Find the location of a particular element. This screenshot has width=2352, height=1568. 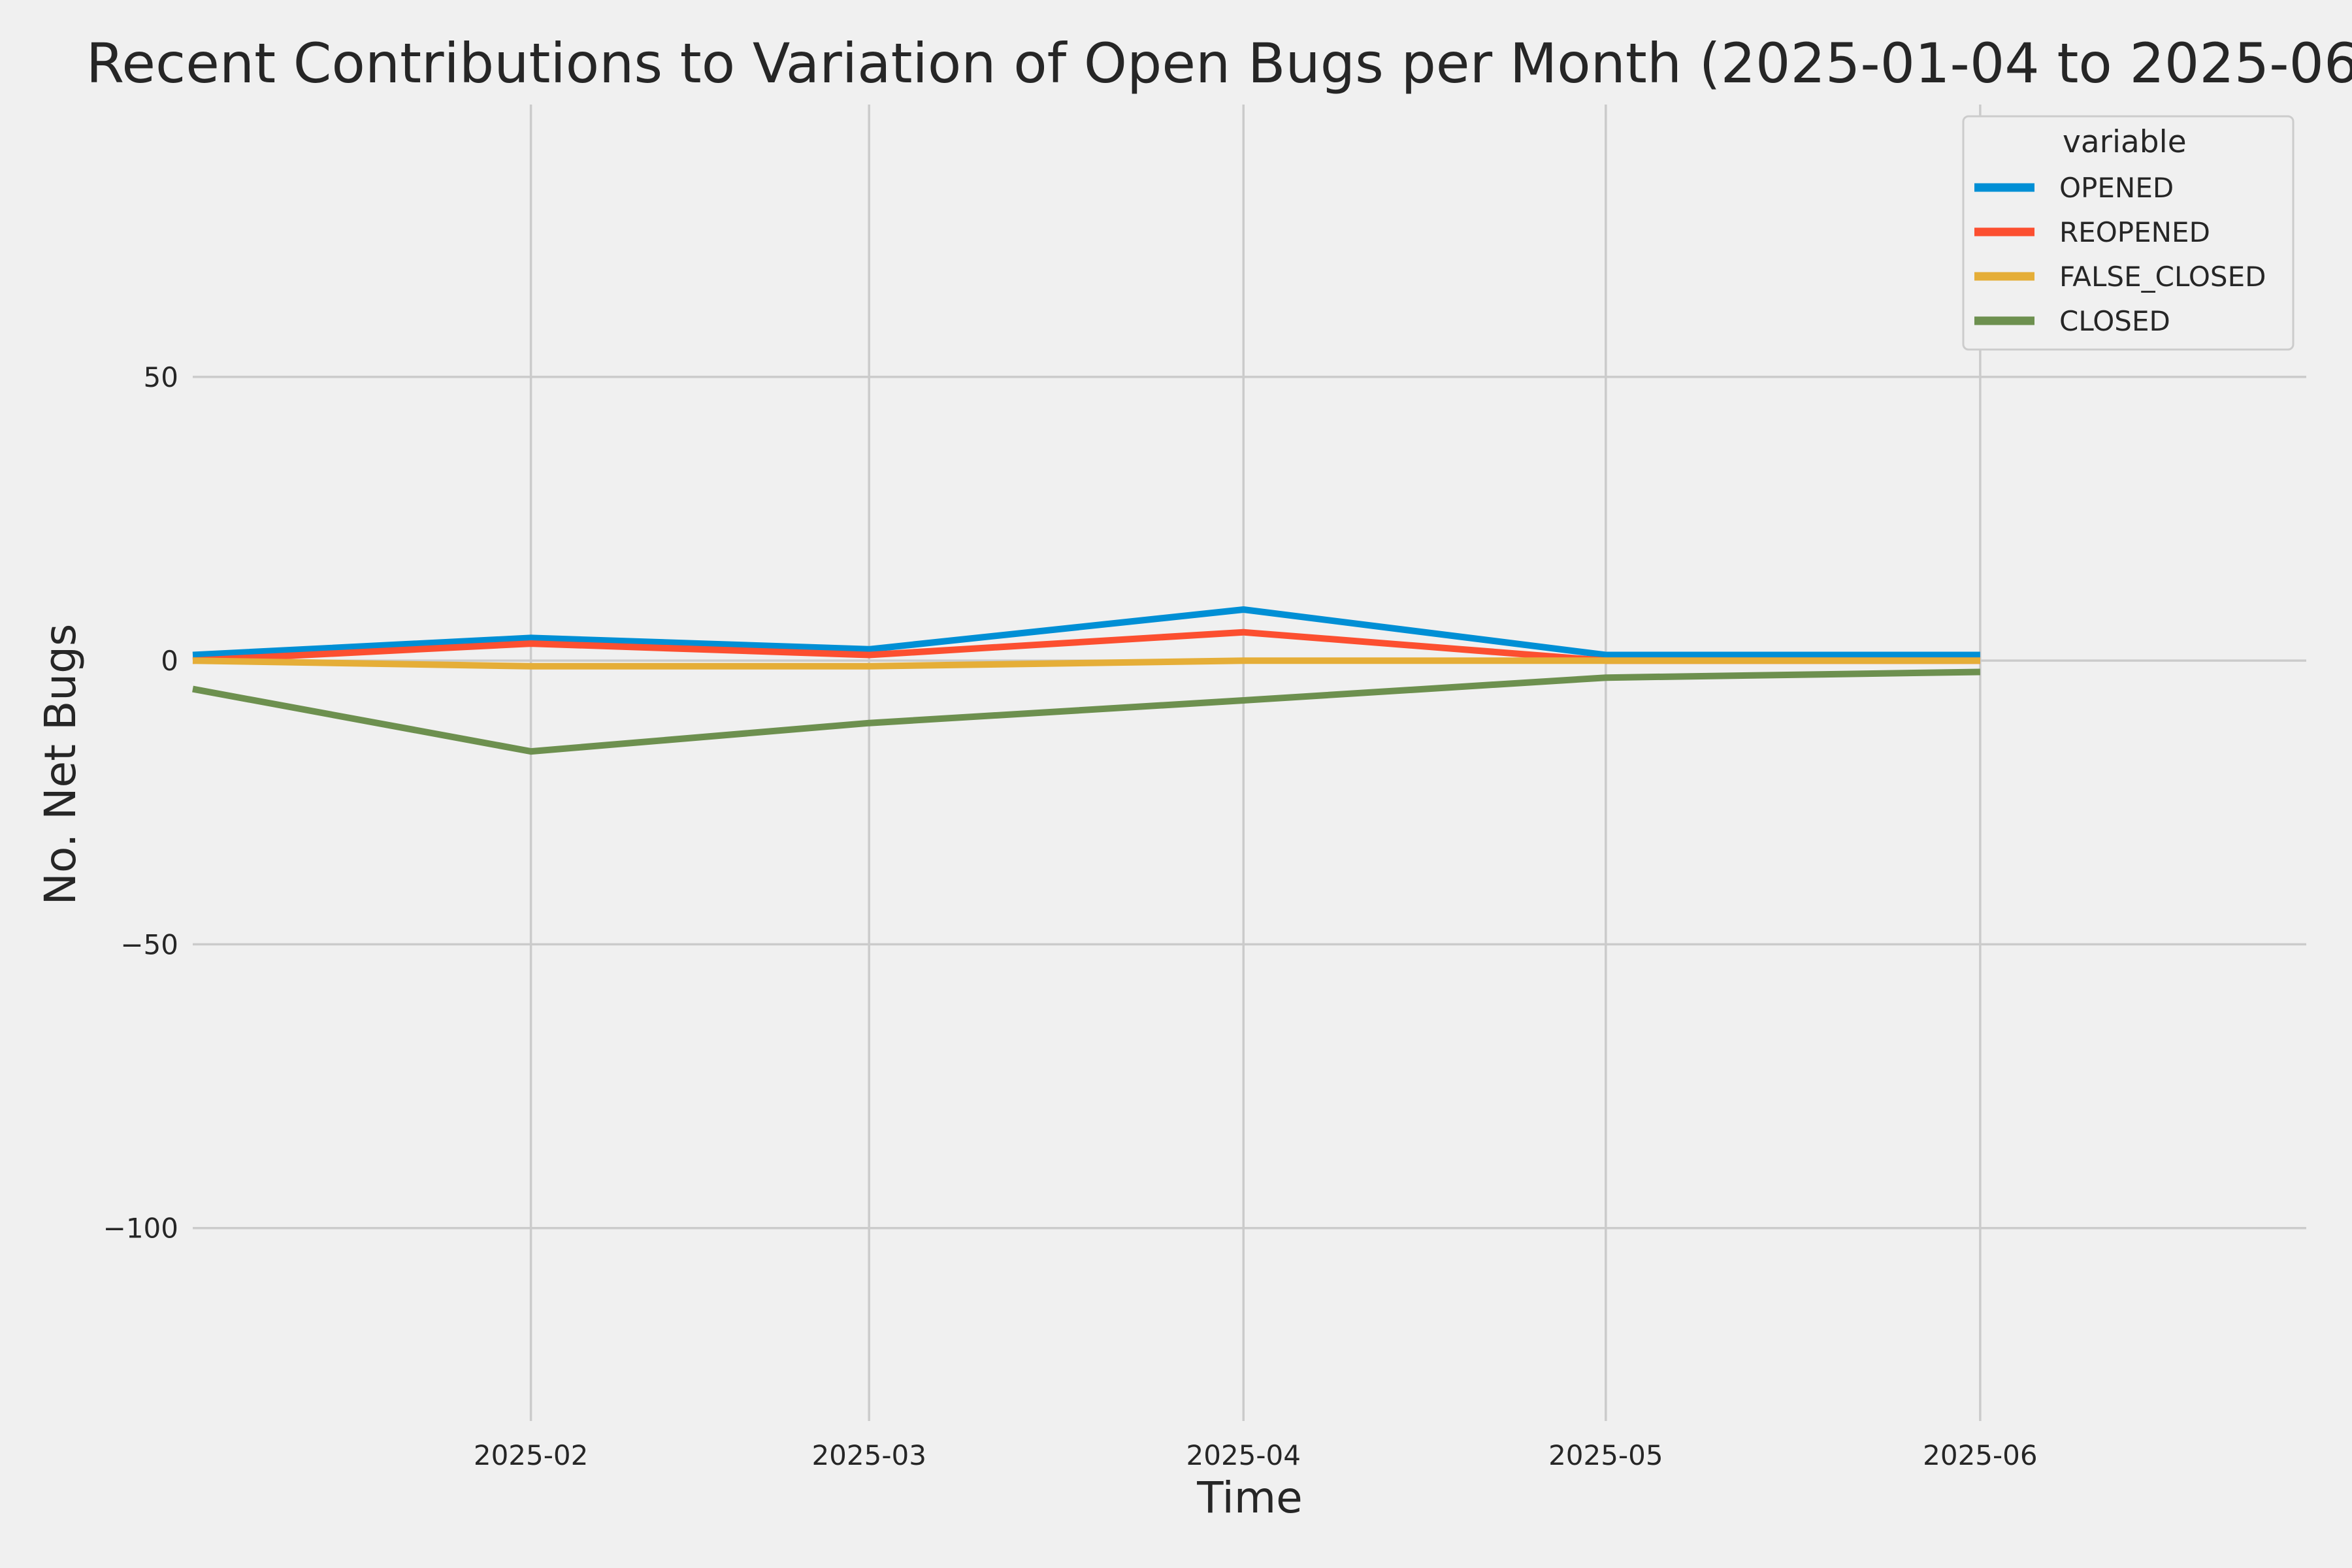

legend-label: REOPENED is located at coordinates (2134, 232).